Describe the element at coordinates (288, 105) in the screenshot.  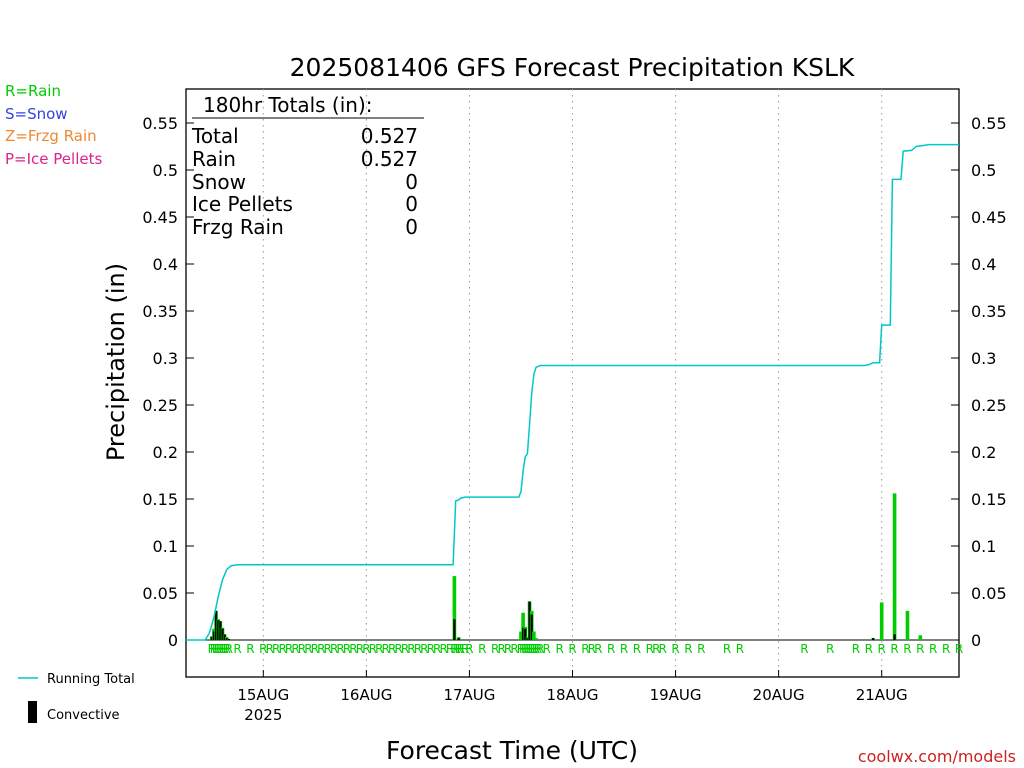
I see `totals-header: 180hr Totals (in):` at that location.